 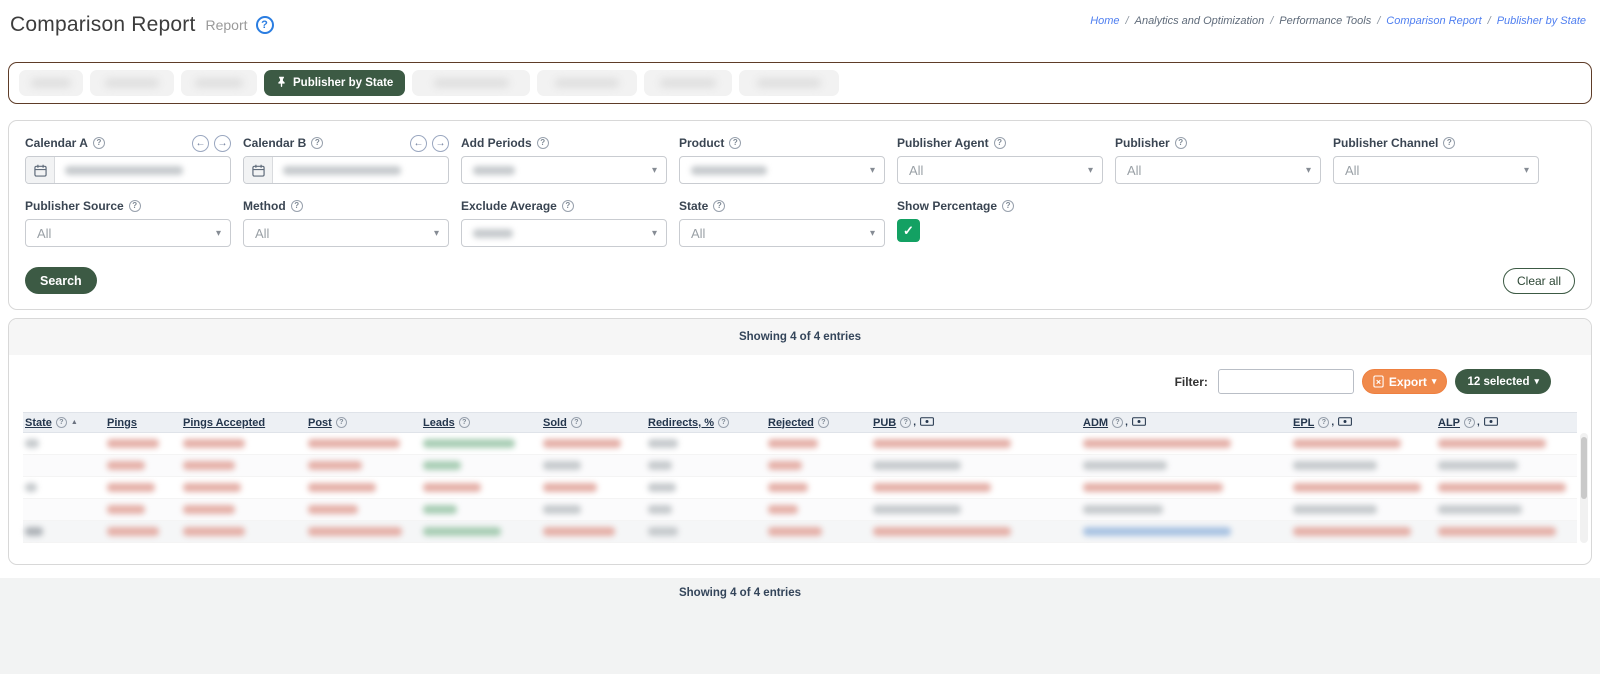 I want to click on breadcrumb-item-comparison-report: Comparison Report, so click(x=1434, y=21).